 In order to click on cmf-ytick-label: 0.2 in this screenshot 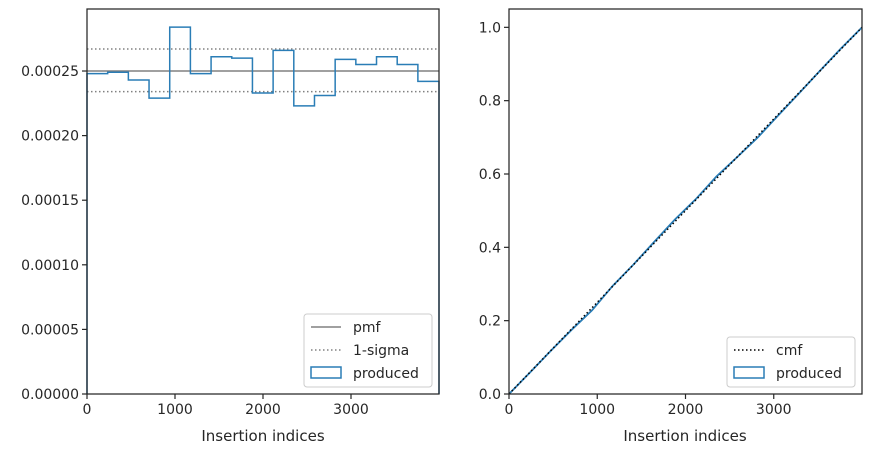, I will do `click(490, 322)`.